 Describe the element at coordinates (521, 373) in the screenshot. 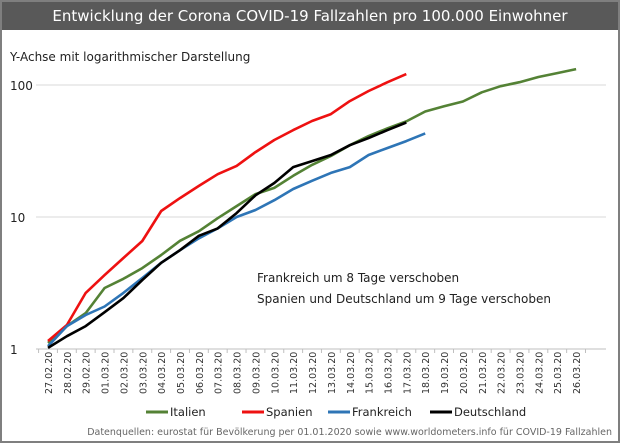

I see `x-tick-label: 23.03.20` at that location.